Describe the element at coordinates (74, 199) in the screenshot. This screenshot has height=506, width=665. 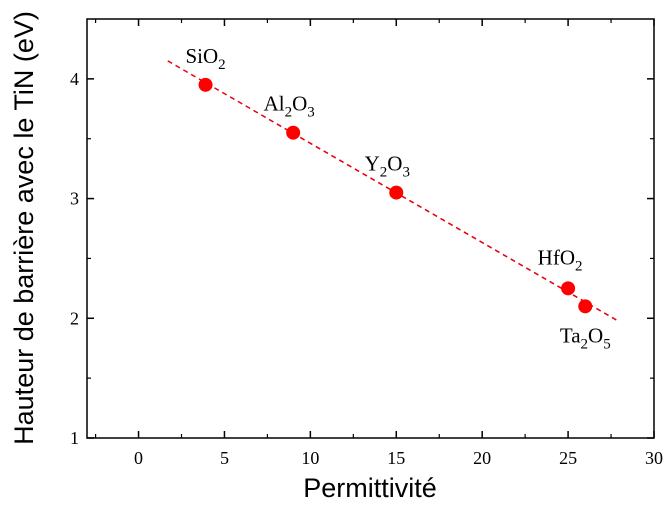
I see `y-tick-label: 3` at that location.